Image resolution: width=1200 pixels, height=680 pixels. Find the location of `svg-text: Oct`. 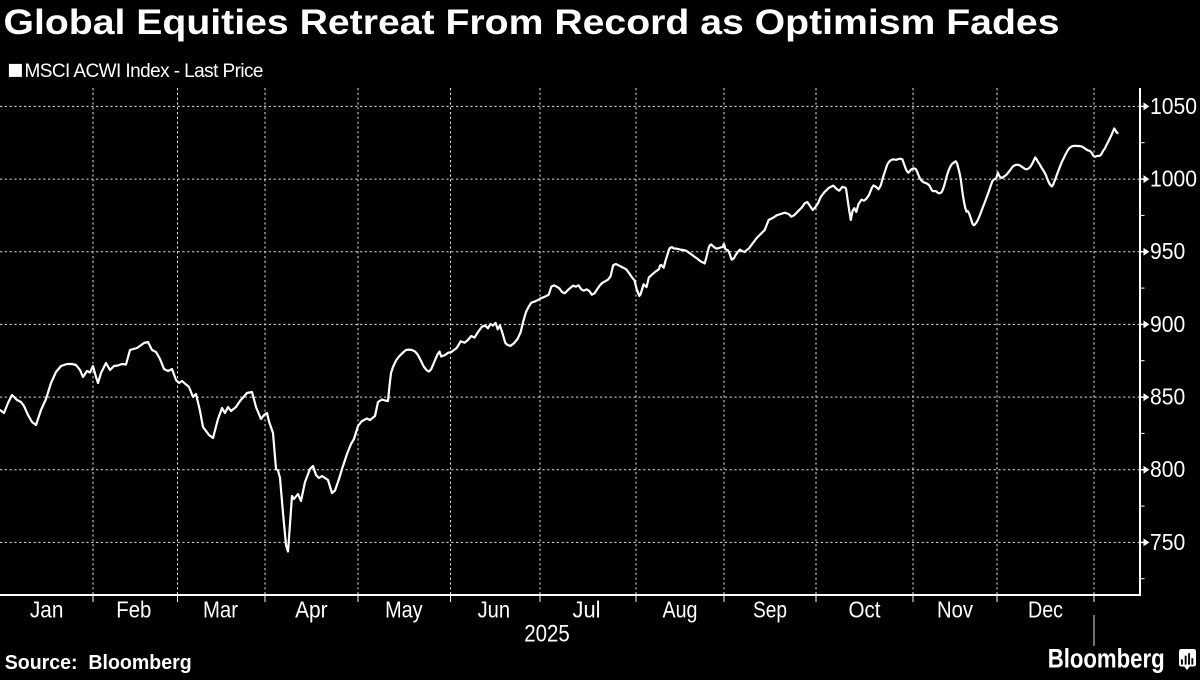

svg-text: Oct is located at coordinates (865, 609).